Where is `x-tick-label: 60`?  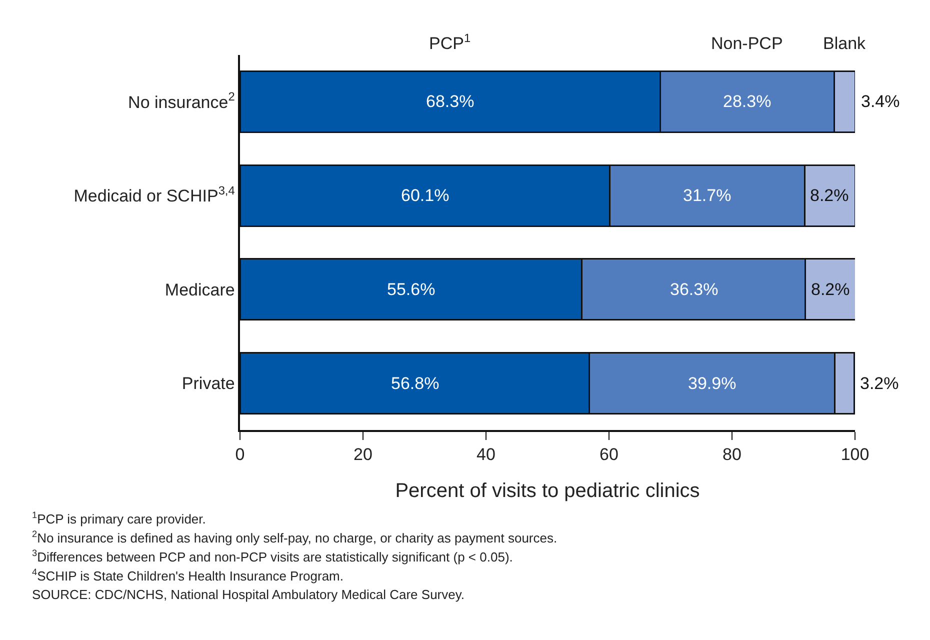 x-tick-label: 60 is located at coordinates (609, 454).